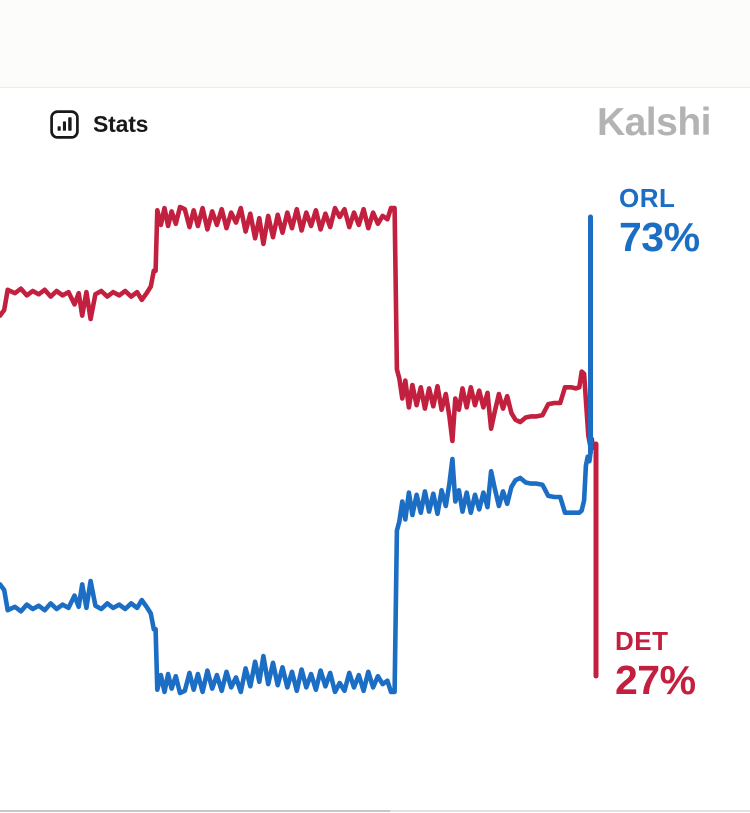  Describe the element at coordinates (659, 237) in the screenshot. I see `orl-current-probability: 73%` at that location.